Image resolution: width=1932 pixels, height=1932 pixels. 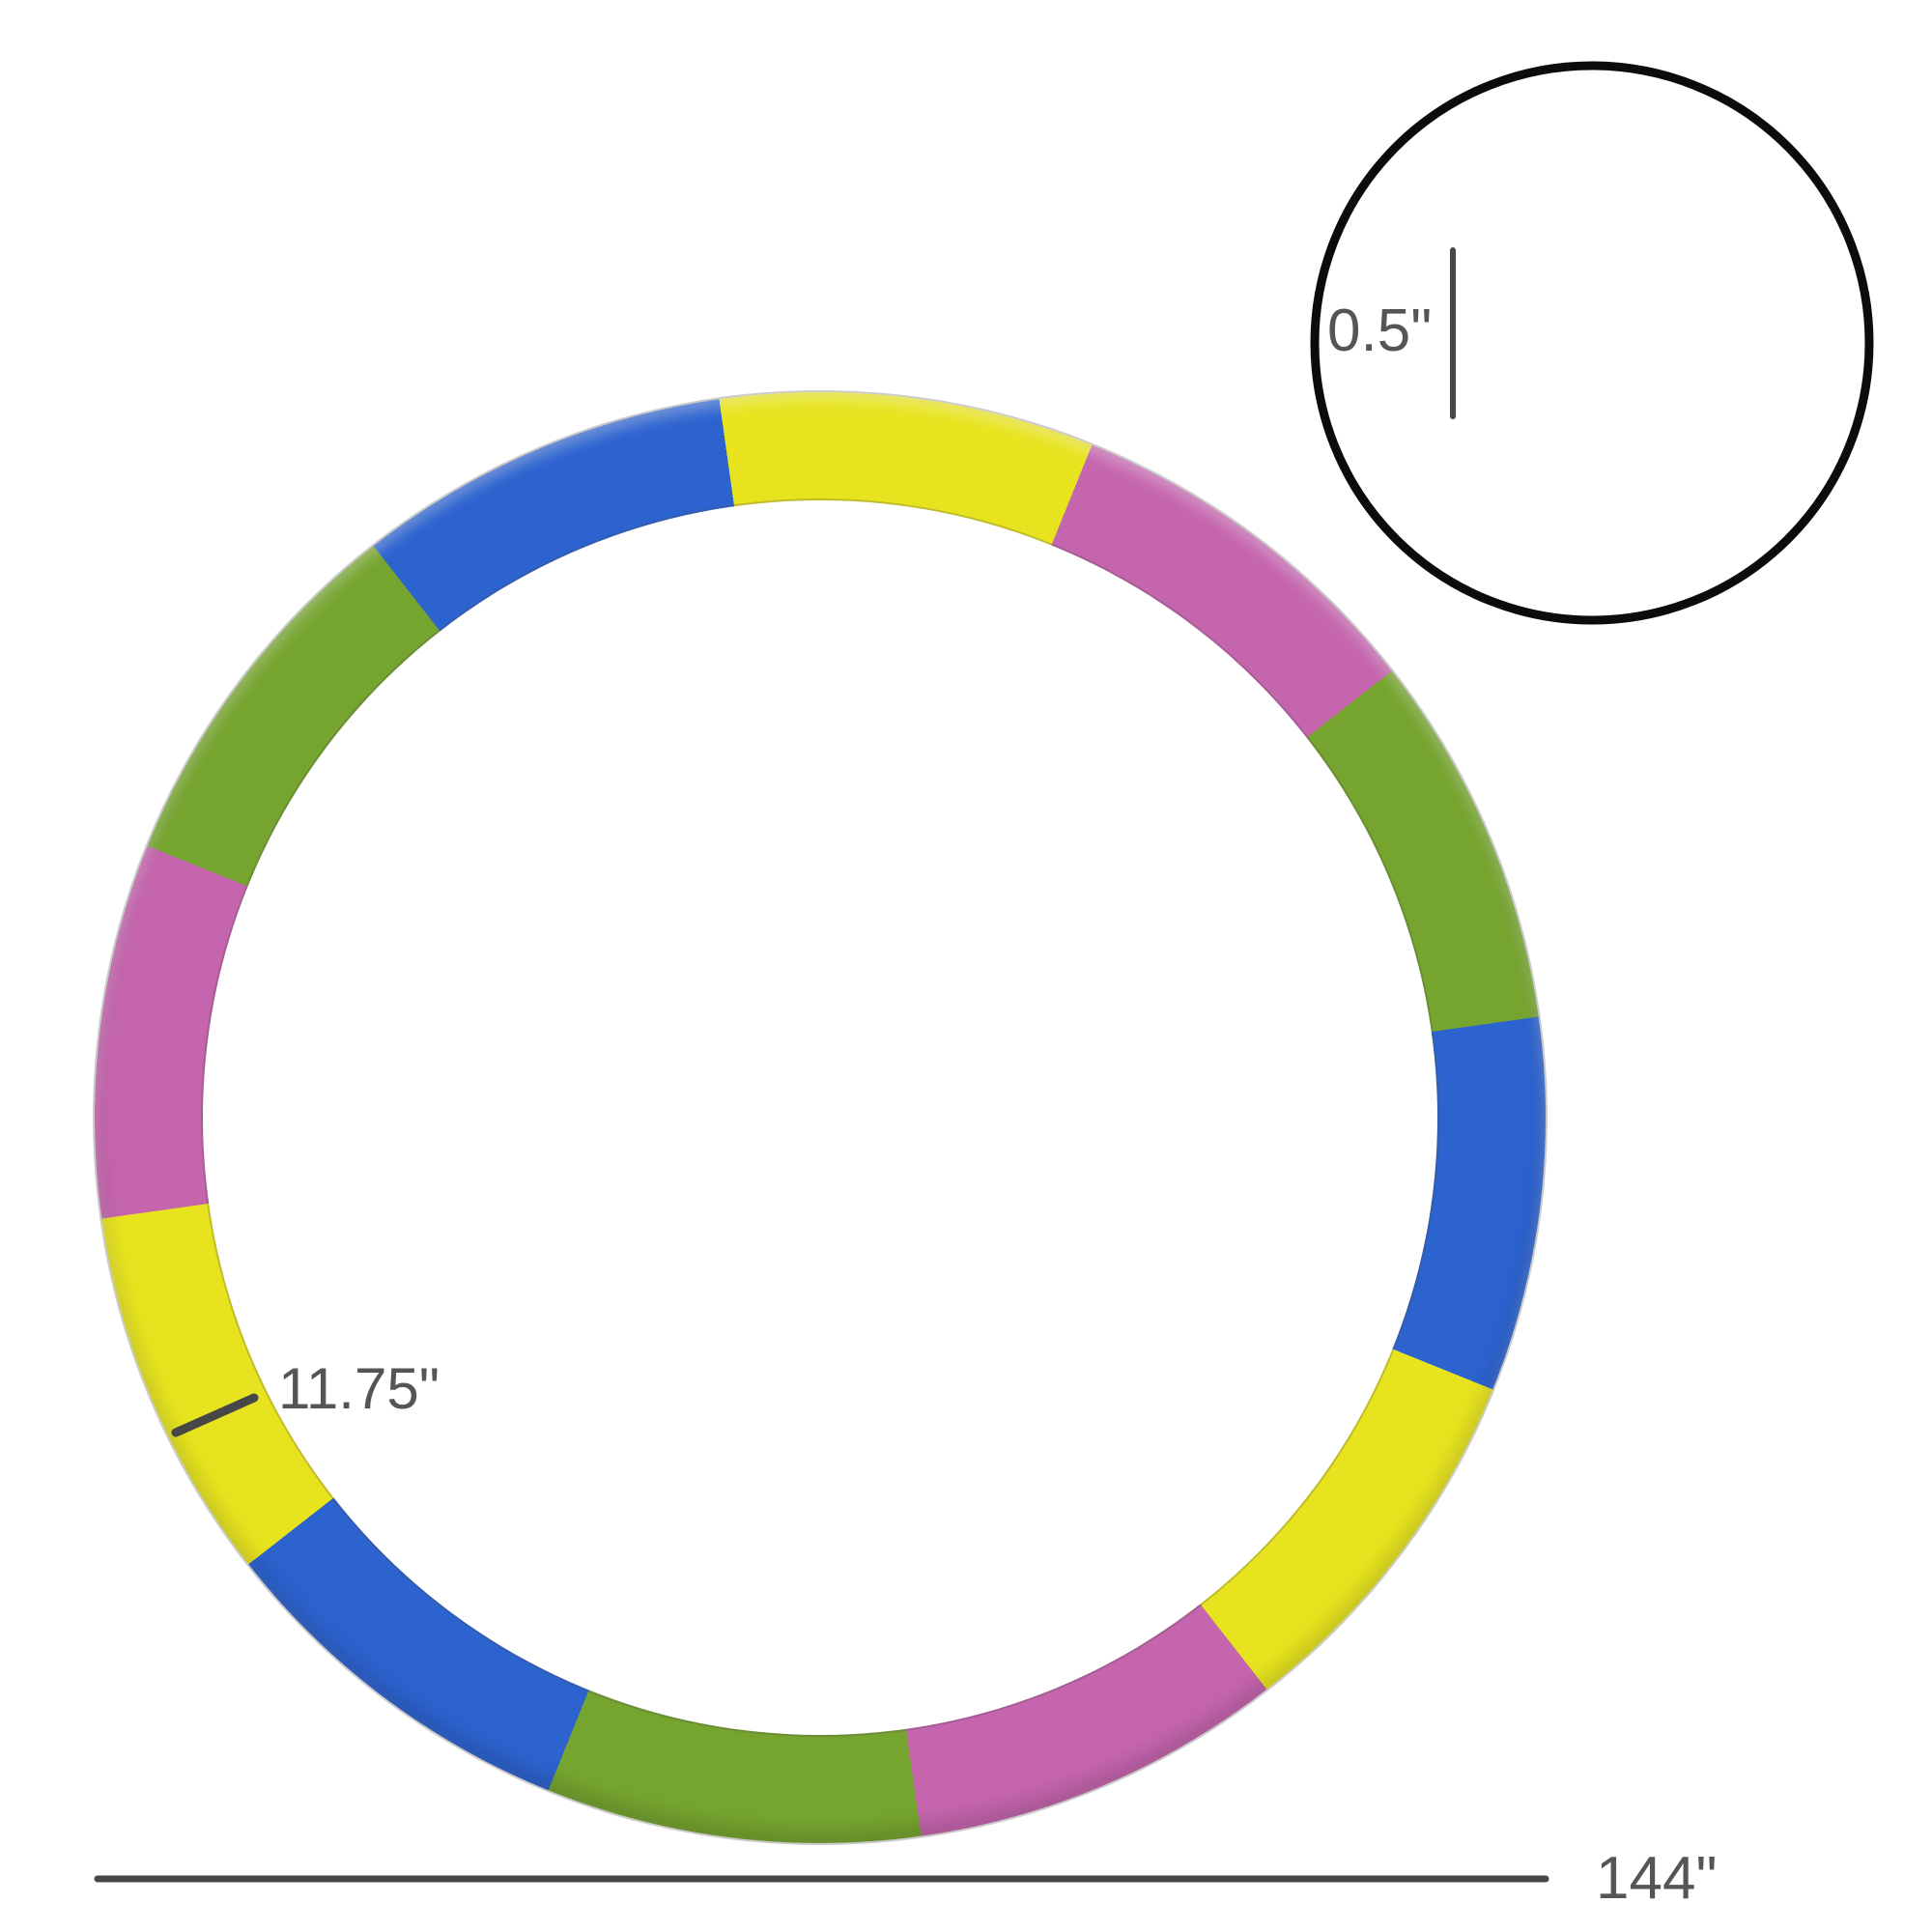 I want to click on thickness-label: 0.5", so click(x=1380, y=331).